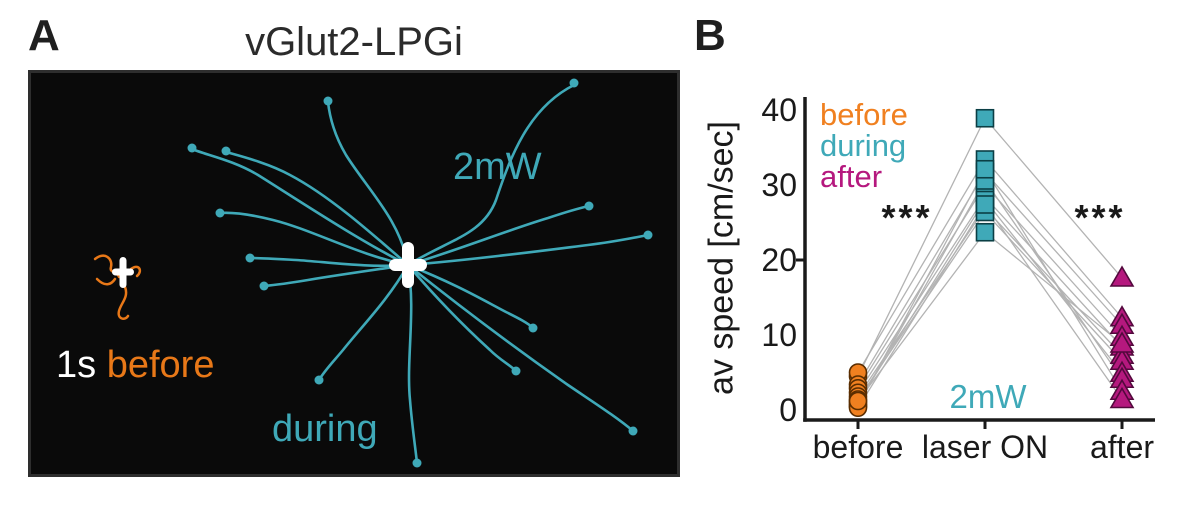 This screenshot has height=511, width=1200. I want to click on x-category-label-after: after, so click(1122, 447).